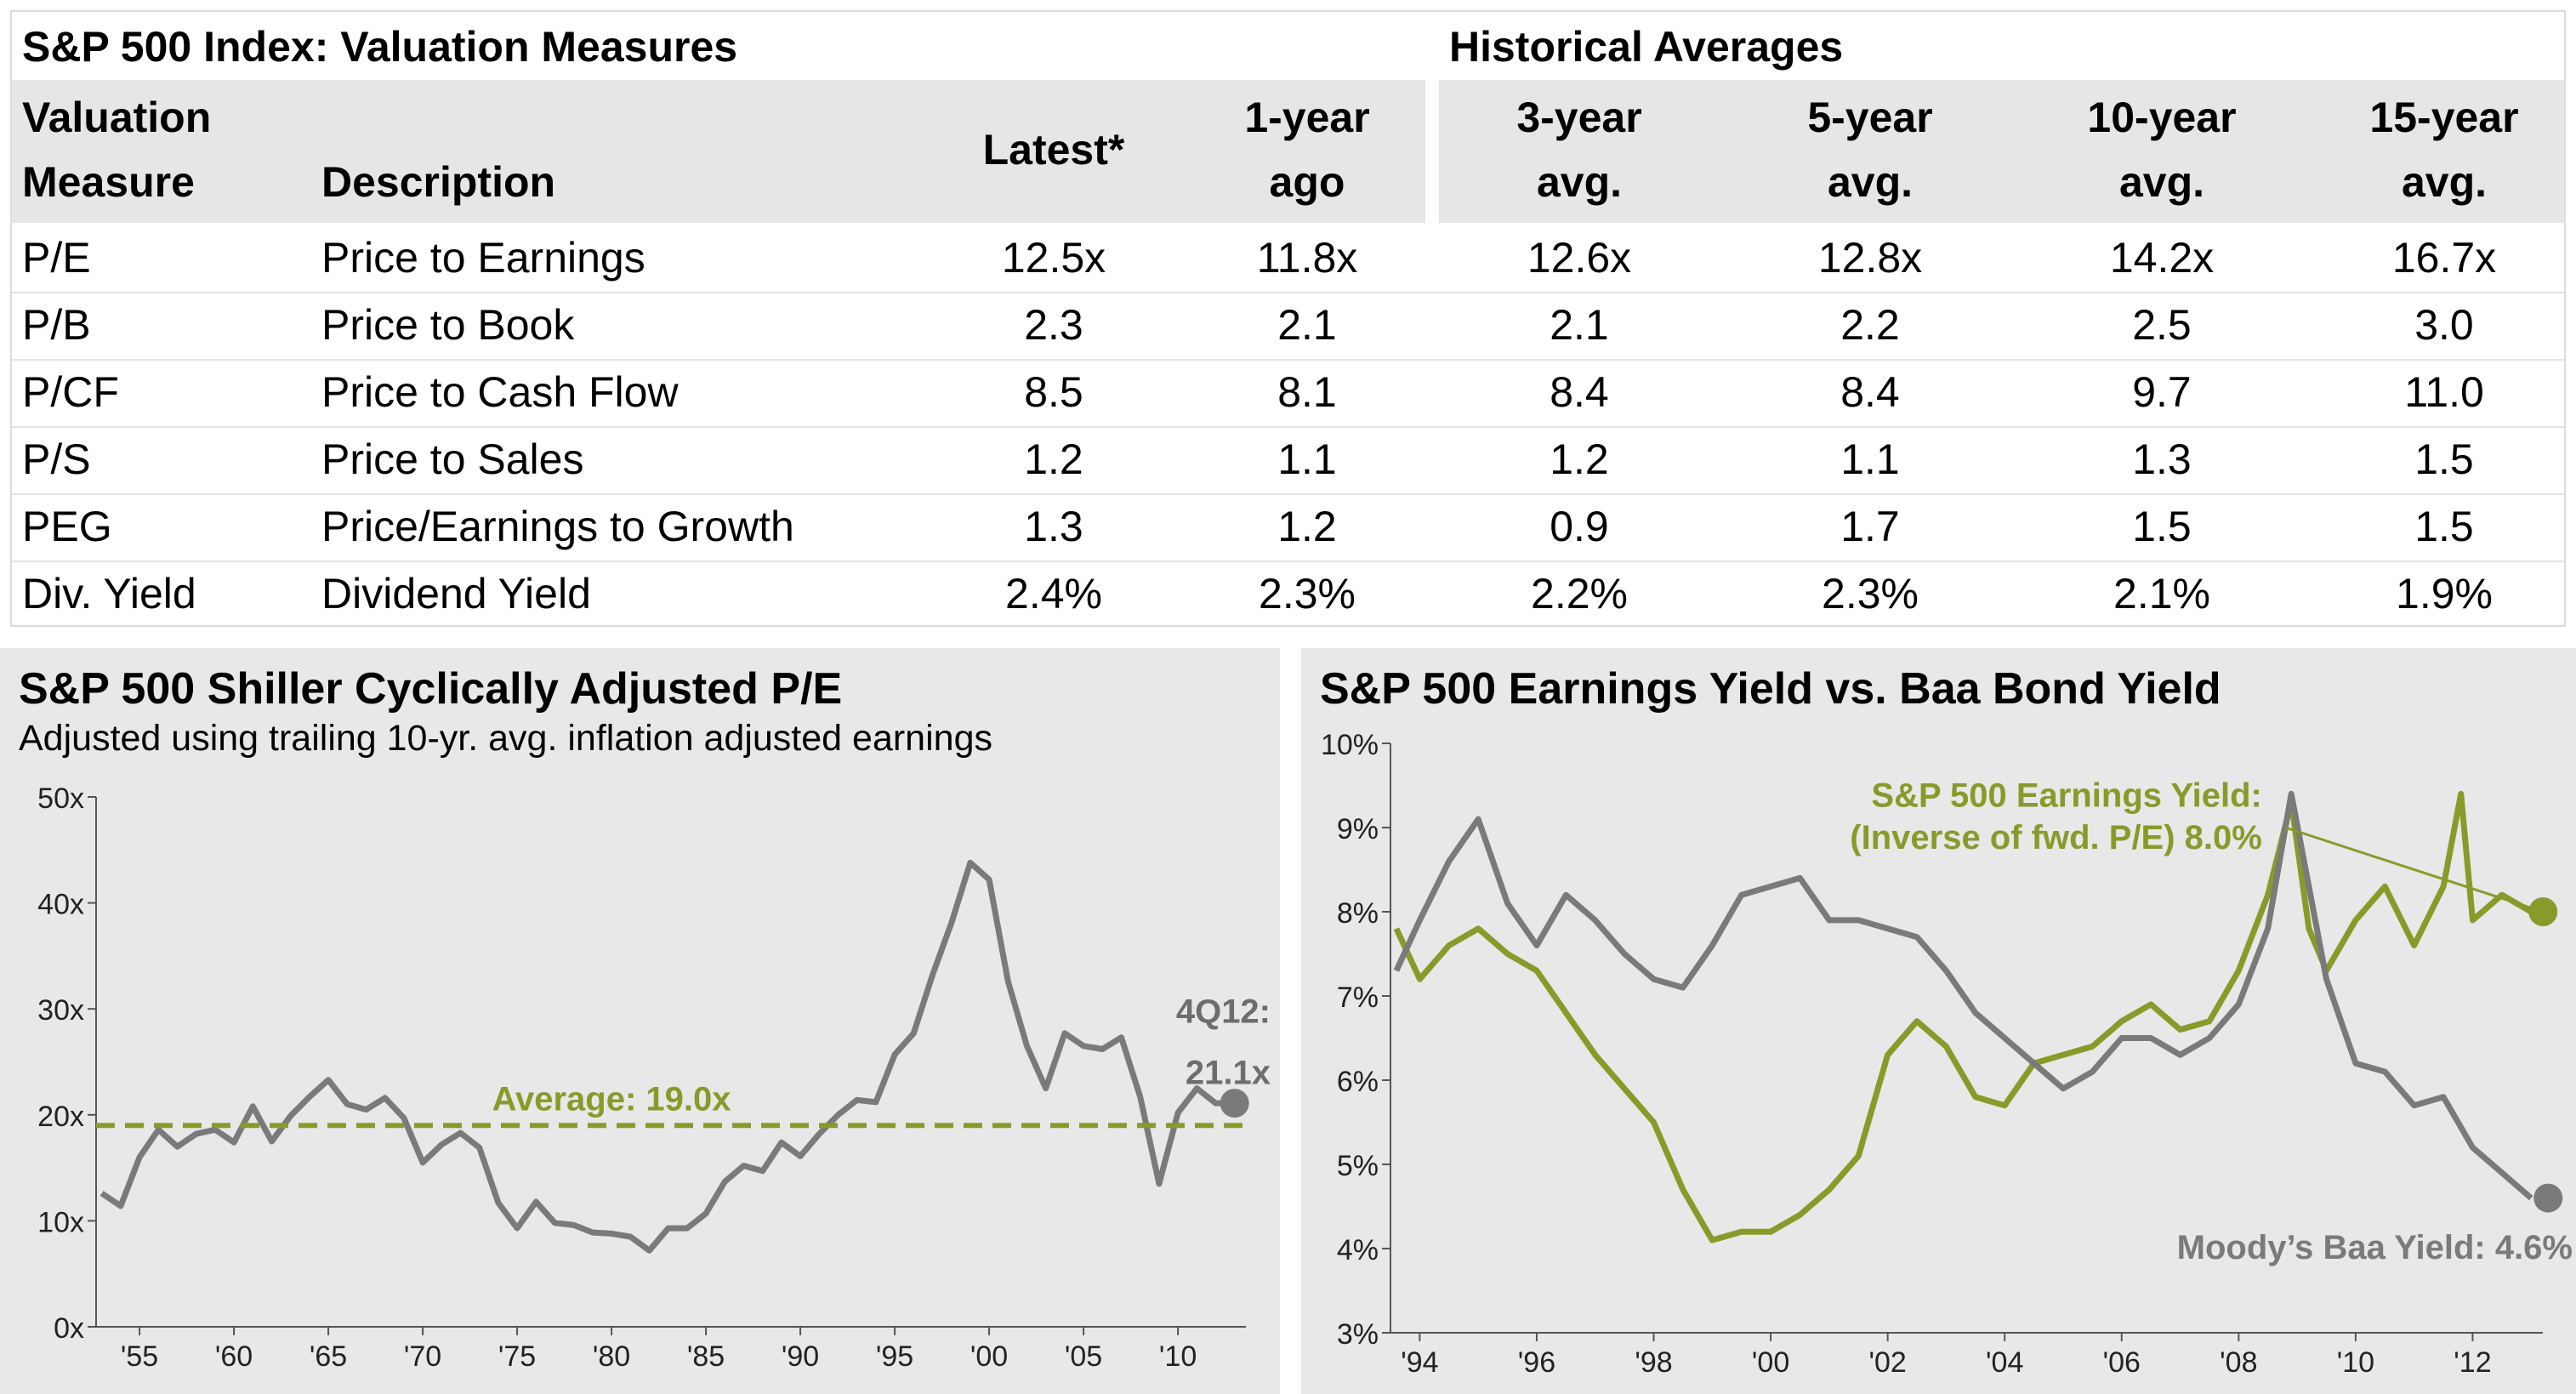 The image size is (2576, 1394). Describe the element at coordinates (611, 1099) in the screenshot. I see `cape-average-label: Average: 19.0x` at that location.